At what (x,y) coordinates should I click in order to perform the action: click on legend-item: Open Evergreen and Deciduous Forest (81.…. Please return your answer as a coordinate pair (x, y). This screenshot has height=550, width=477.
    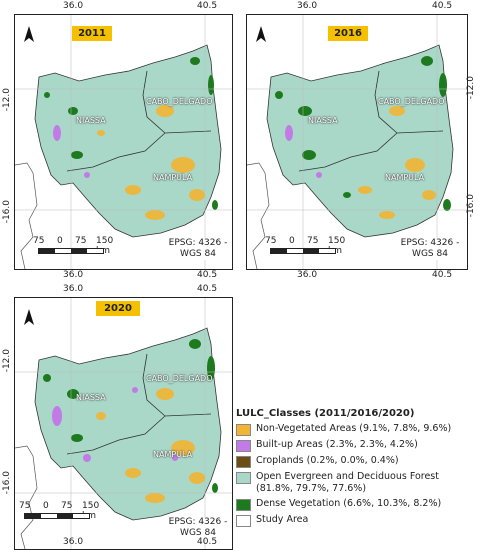
    Looking at the image, I should click on (356, 483).